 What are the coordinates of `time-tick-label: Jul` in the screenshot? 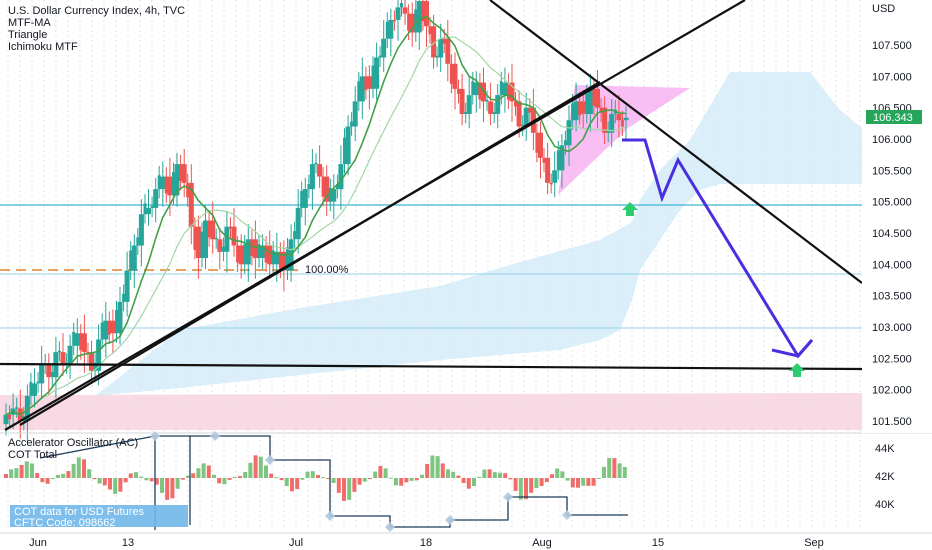 It's located at (296, 543).